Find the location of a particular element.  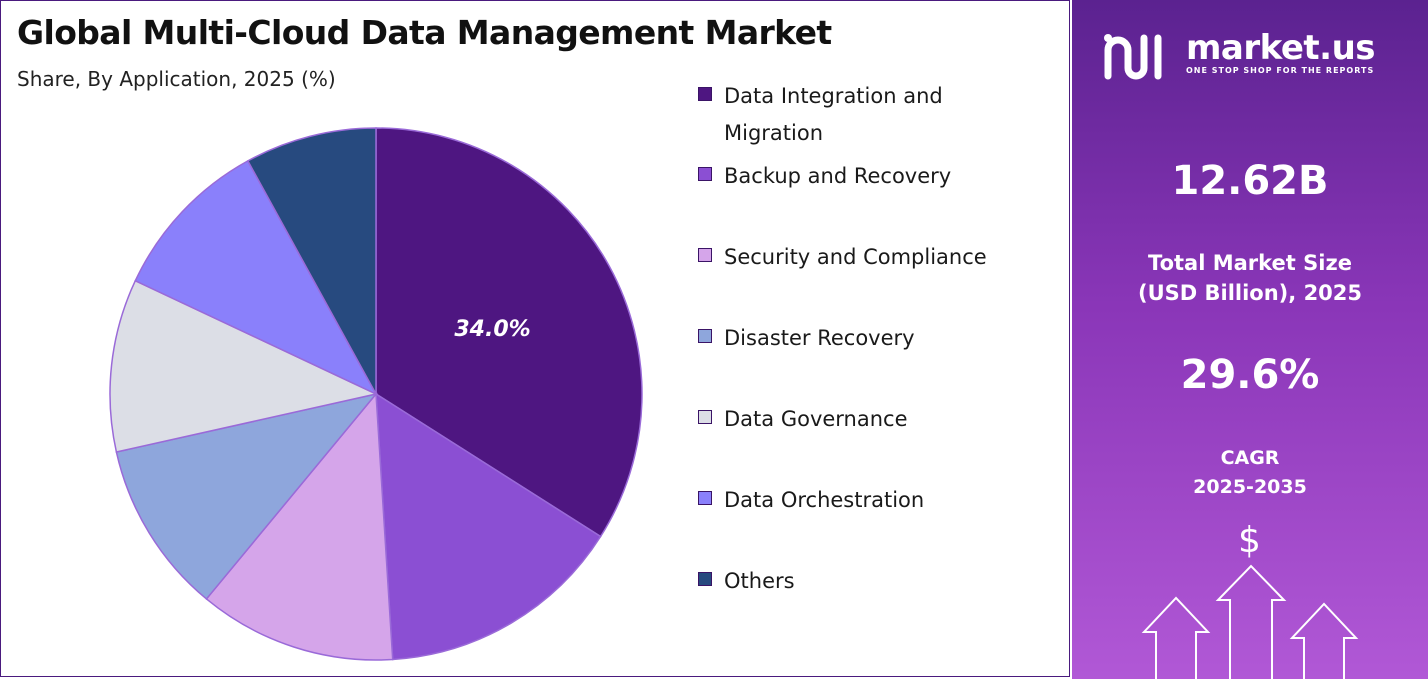

growth-arrows-icon is located at coordinates (1250, 621).